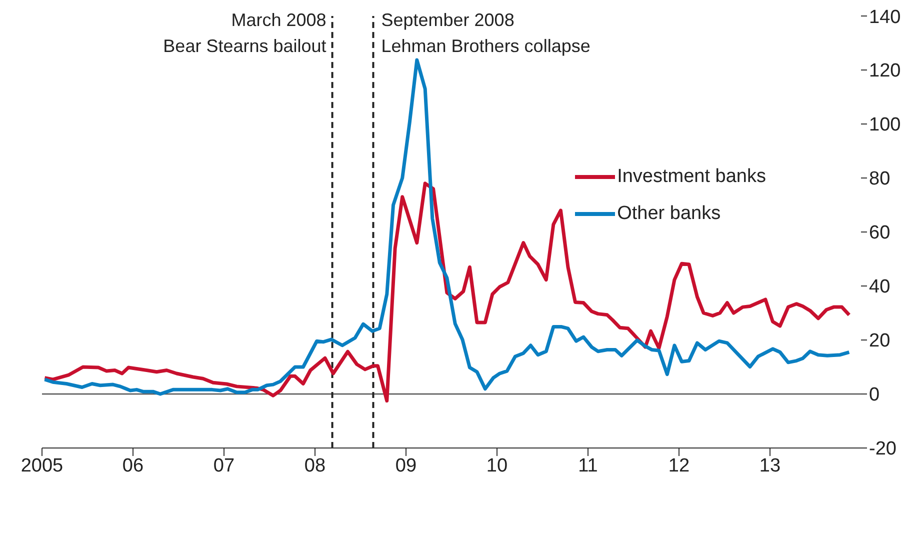 The height and width of the screenshot is (560, 916). I want to click on x-tick-label: 06, so click(133, 465).